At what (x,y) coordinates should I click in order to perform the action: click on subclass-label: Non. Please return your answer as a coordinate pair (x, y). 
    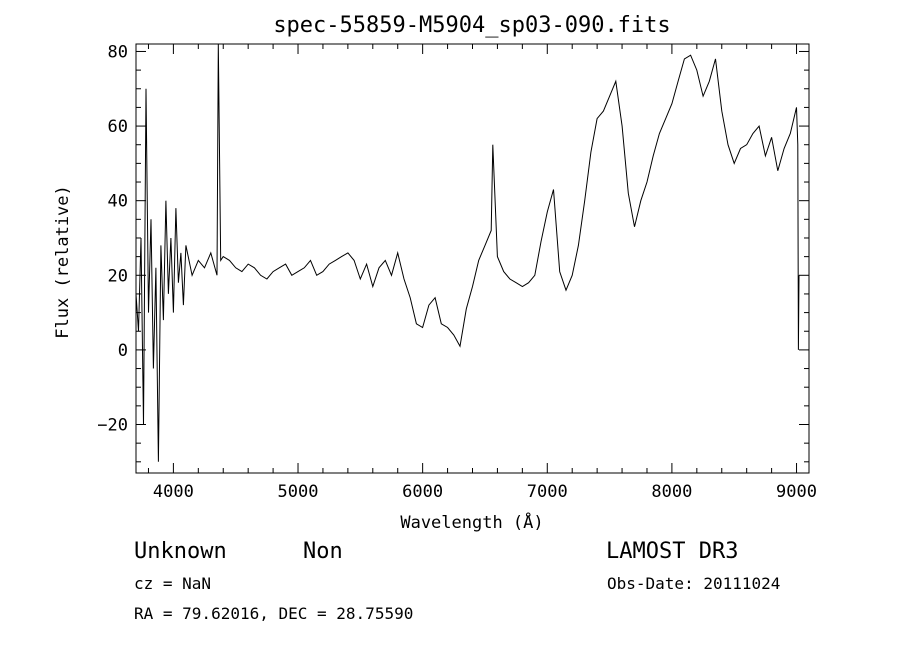
    Looking at the image, I should click on (323, 551).